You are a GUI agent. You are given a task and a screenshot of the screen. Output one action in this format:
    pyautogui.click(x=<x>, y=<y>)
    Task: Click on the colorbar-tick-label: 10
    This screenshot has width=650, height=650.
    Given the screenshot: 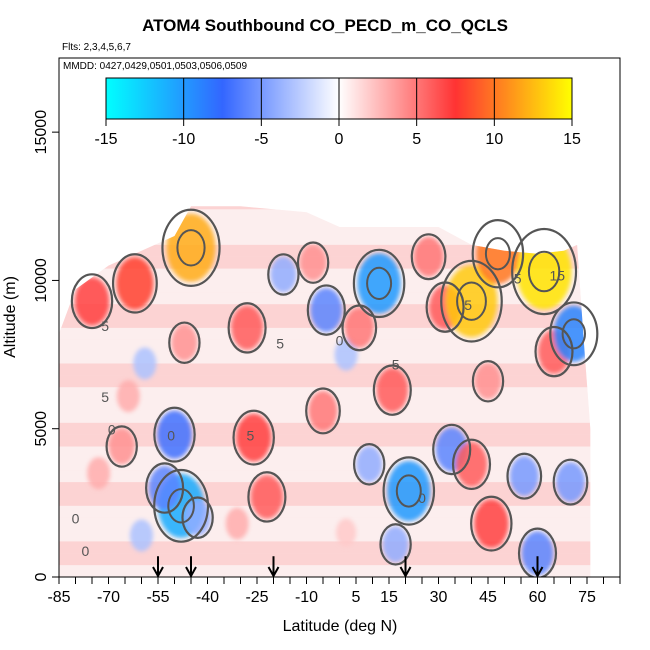 What is the action you would take?
    pyautogui.click(x=494, y=139)
    